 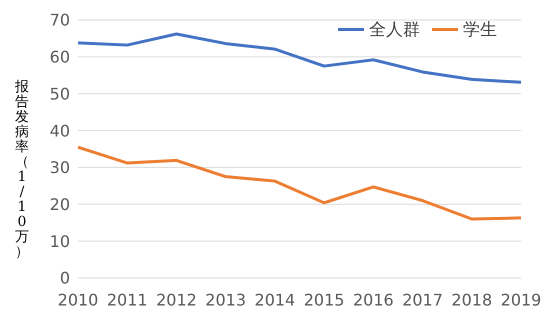 What do you see at coordinates (176, 300) in the screenshot?
I see `x-tick-label: 2012` at bounding box center [176, 300].